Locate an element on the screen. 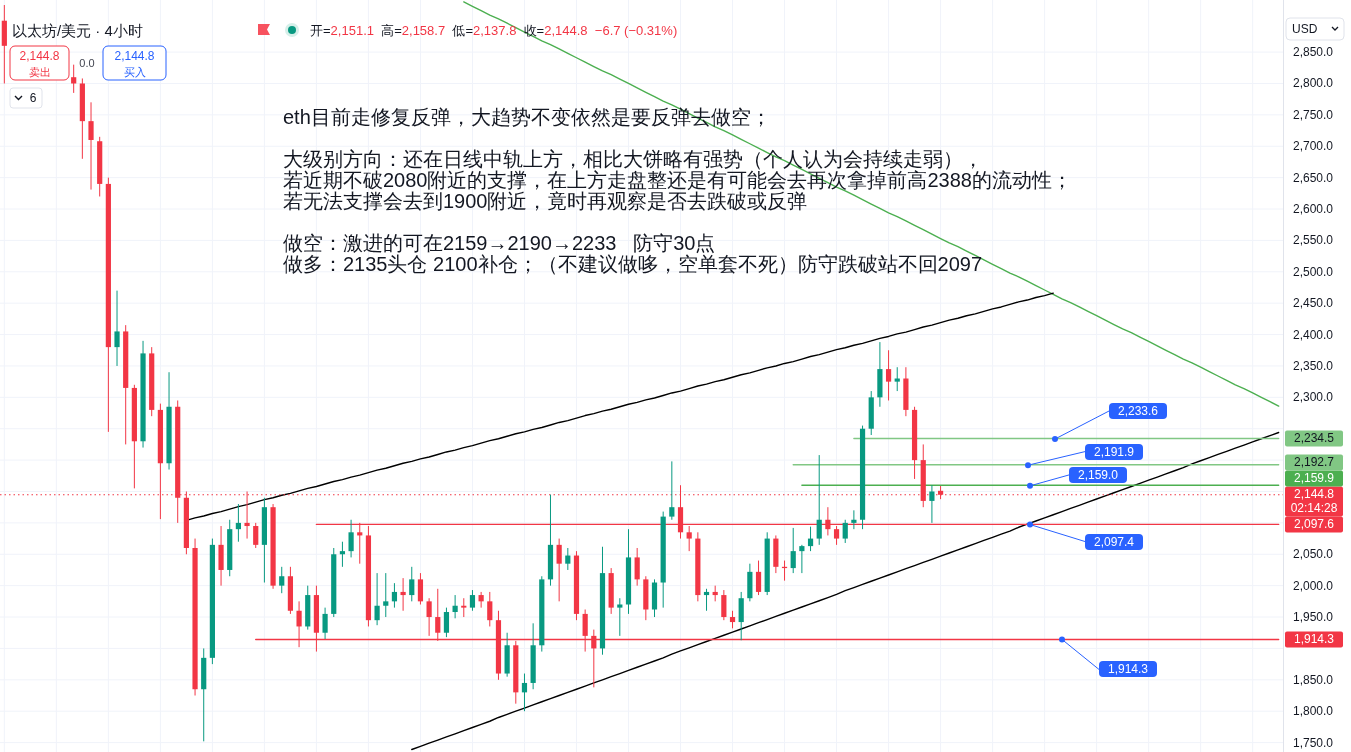 The width and height of the screenshot is (1351, 752). annotation: 买入 is located at coordinates (134, 71).